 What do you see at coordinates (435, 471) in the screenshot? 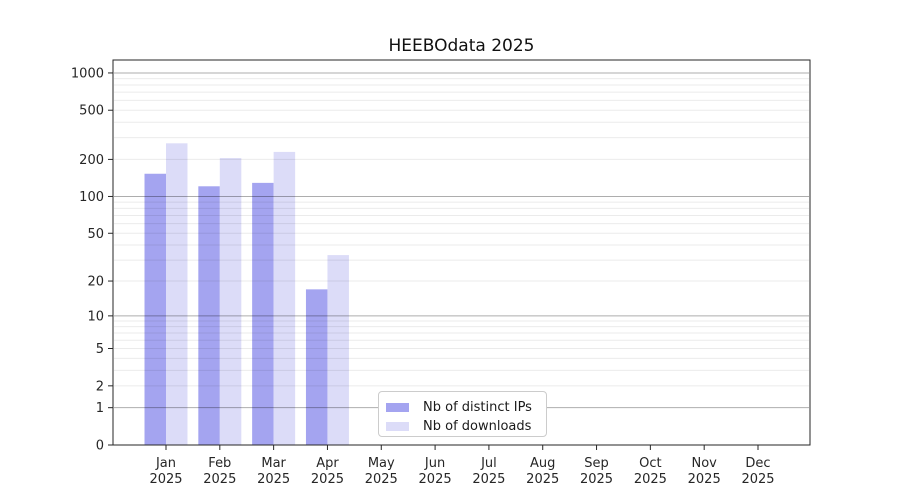
I see `x-tick-label-jun: Jun 2025` at bounding box center [435, 471].